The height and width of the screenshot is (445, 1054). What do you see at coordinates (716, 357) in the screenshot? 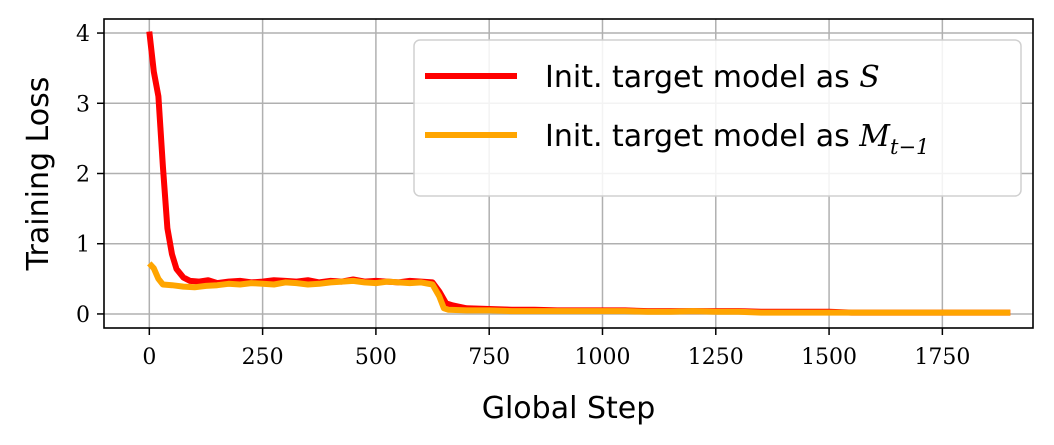
I see `x-tick-label: 1250` at bounding box center [716, 357].